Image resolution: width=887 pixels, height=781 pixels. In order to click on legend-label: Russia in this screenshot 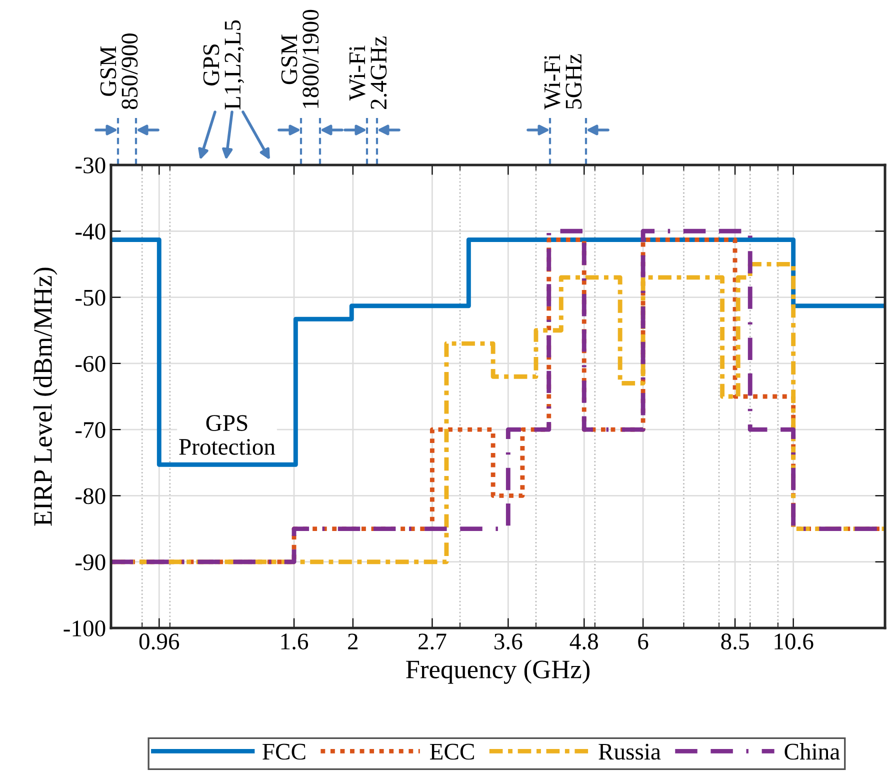, I will do `click(629, 752)`.